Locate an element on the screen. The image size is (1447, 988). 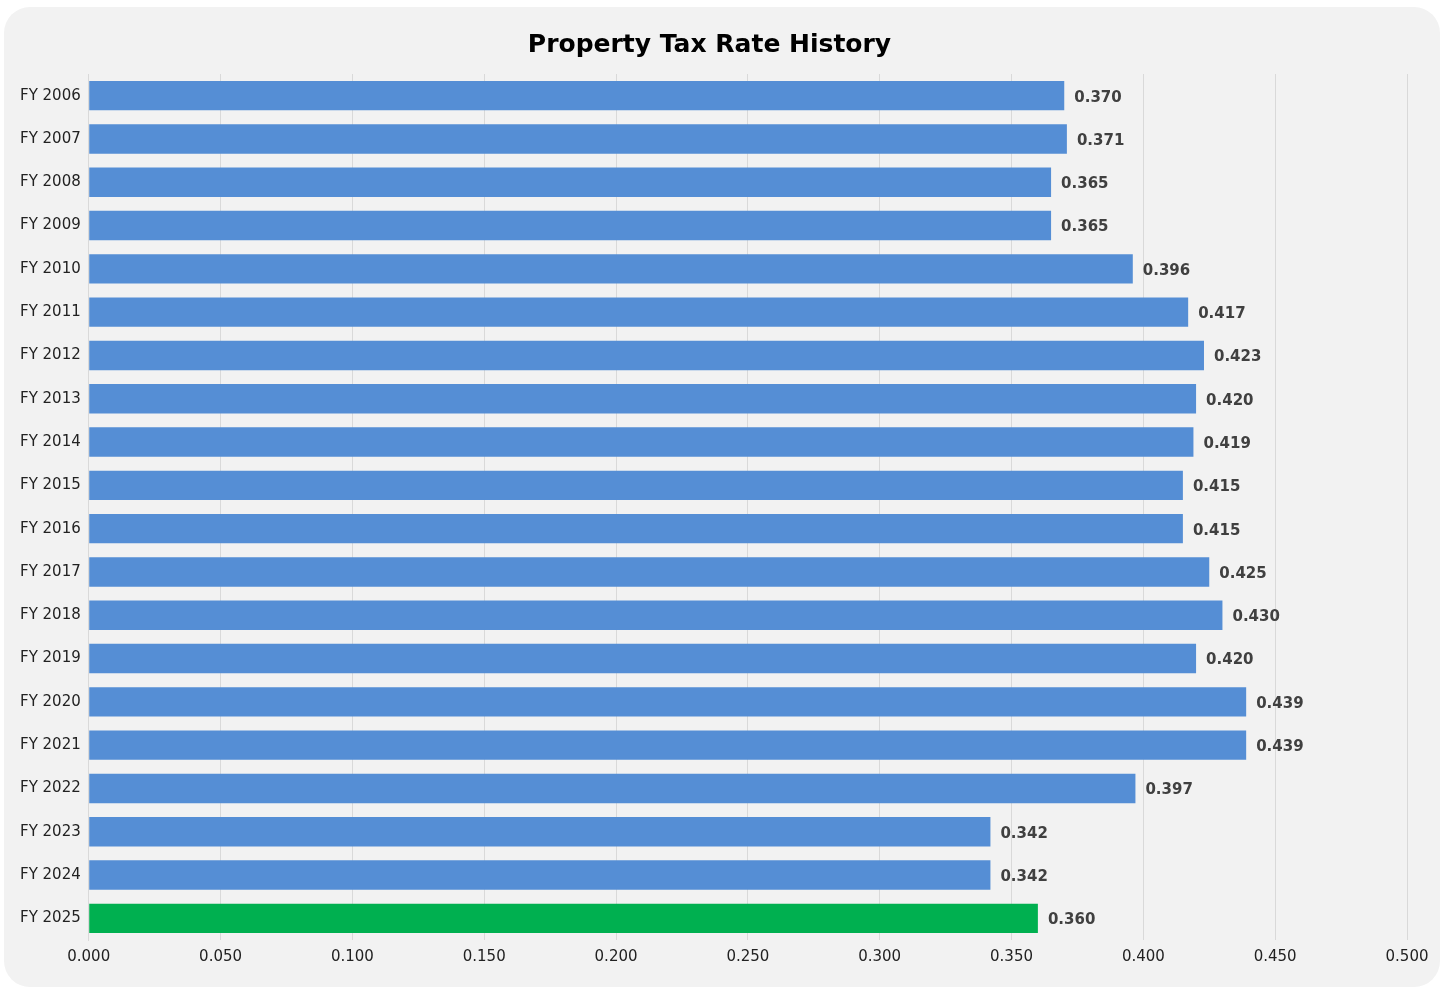
data-label: 0.396 is located at coordinates (1166, 269).